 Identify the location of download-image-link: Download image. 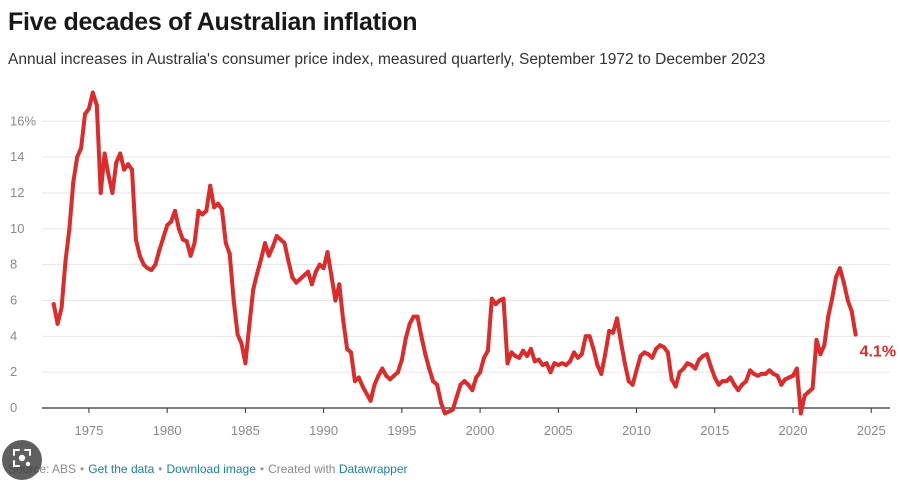
(211, 469).